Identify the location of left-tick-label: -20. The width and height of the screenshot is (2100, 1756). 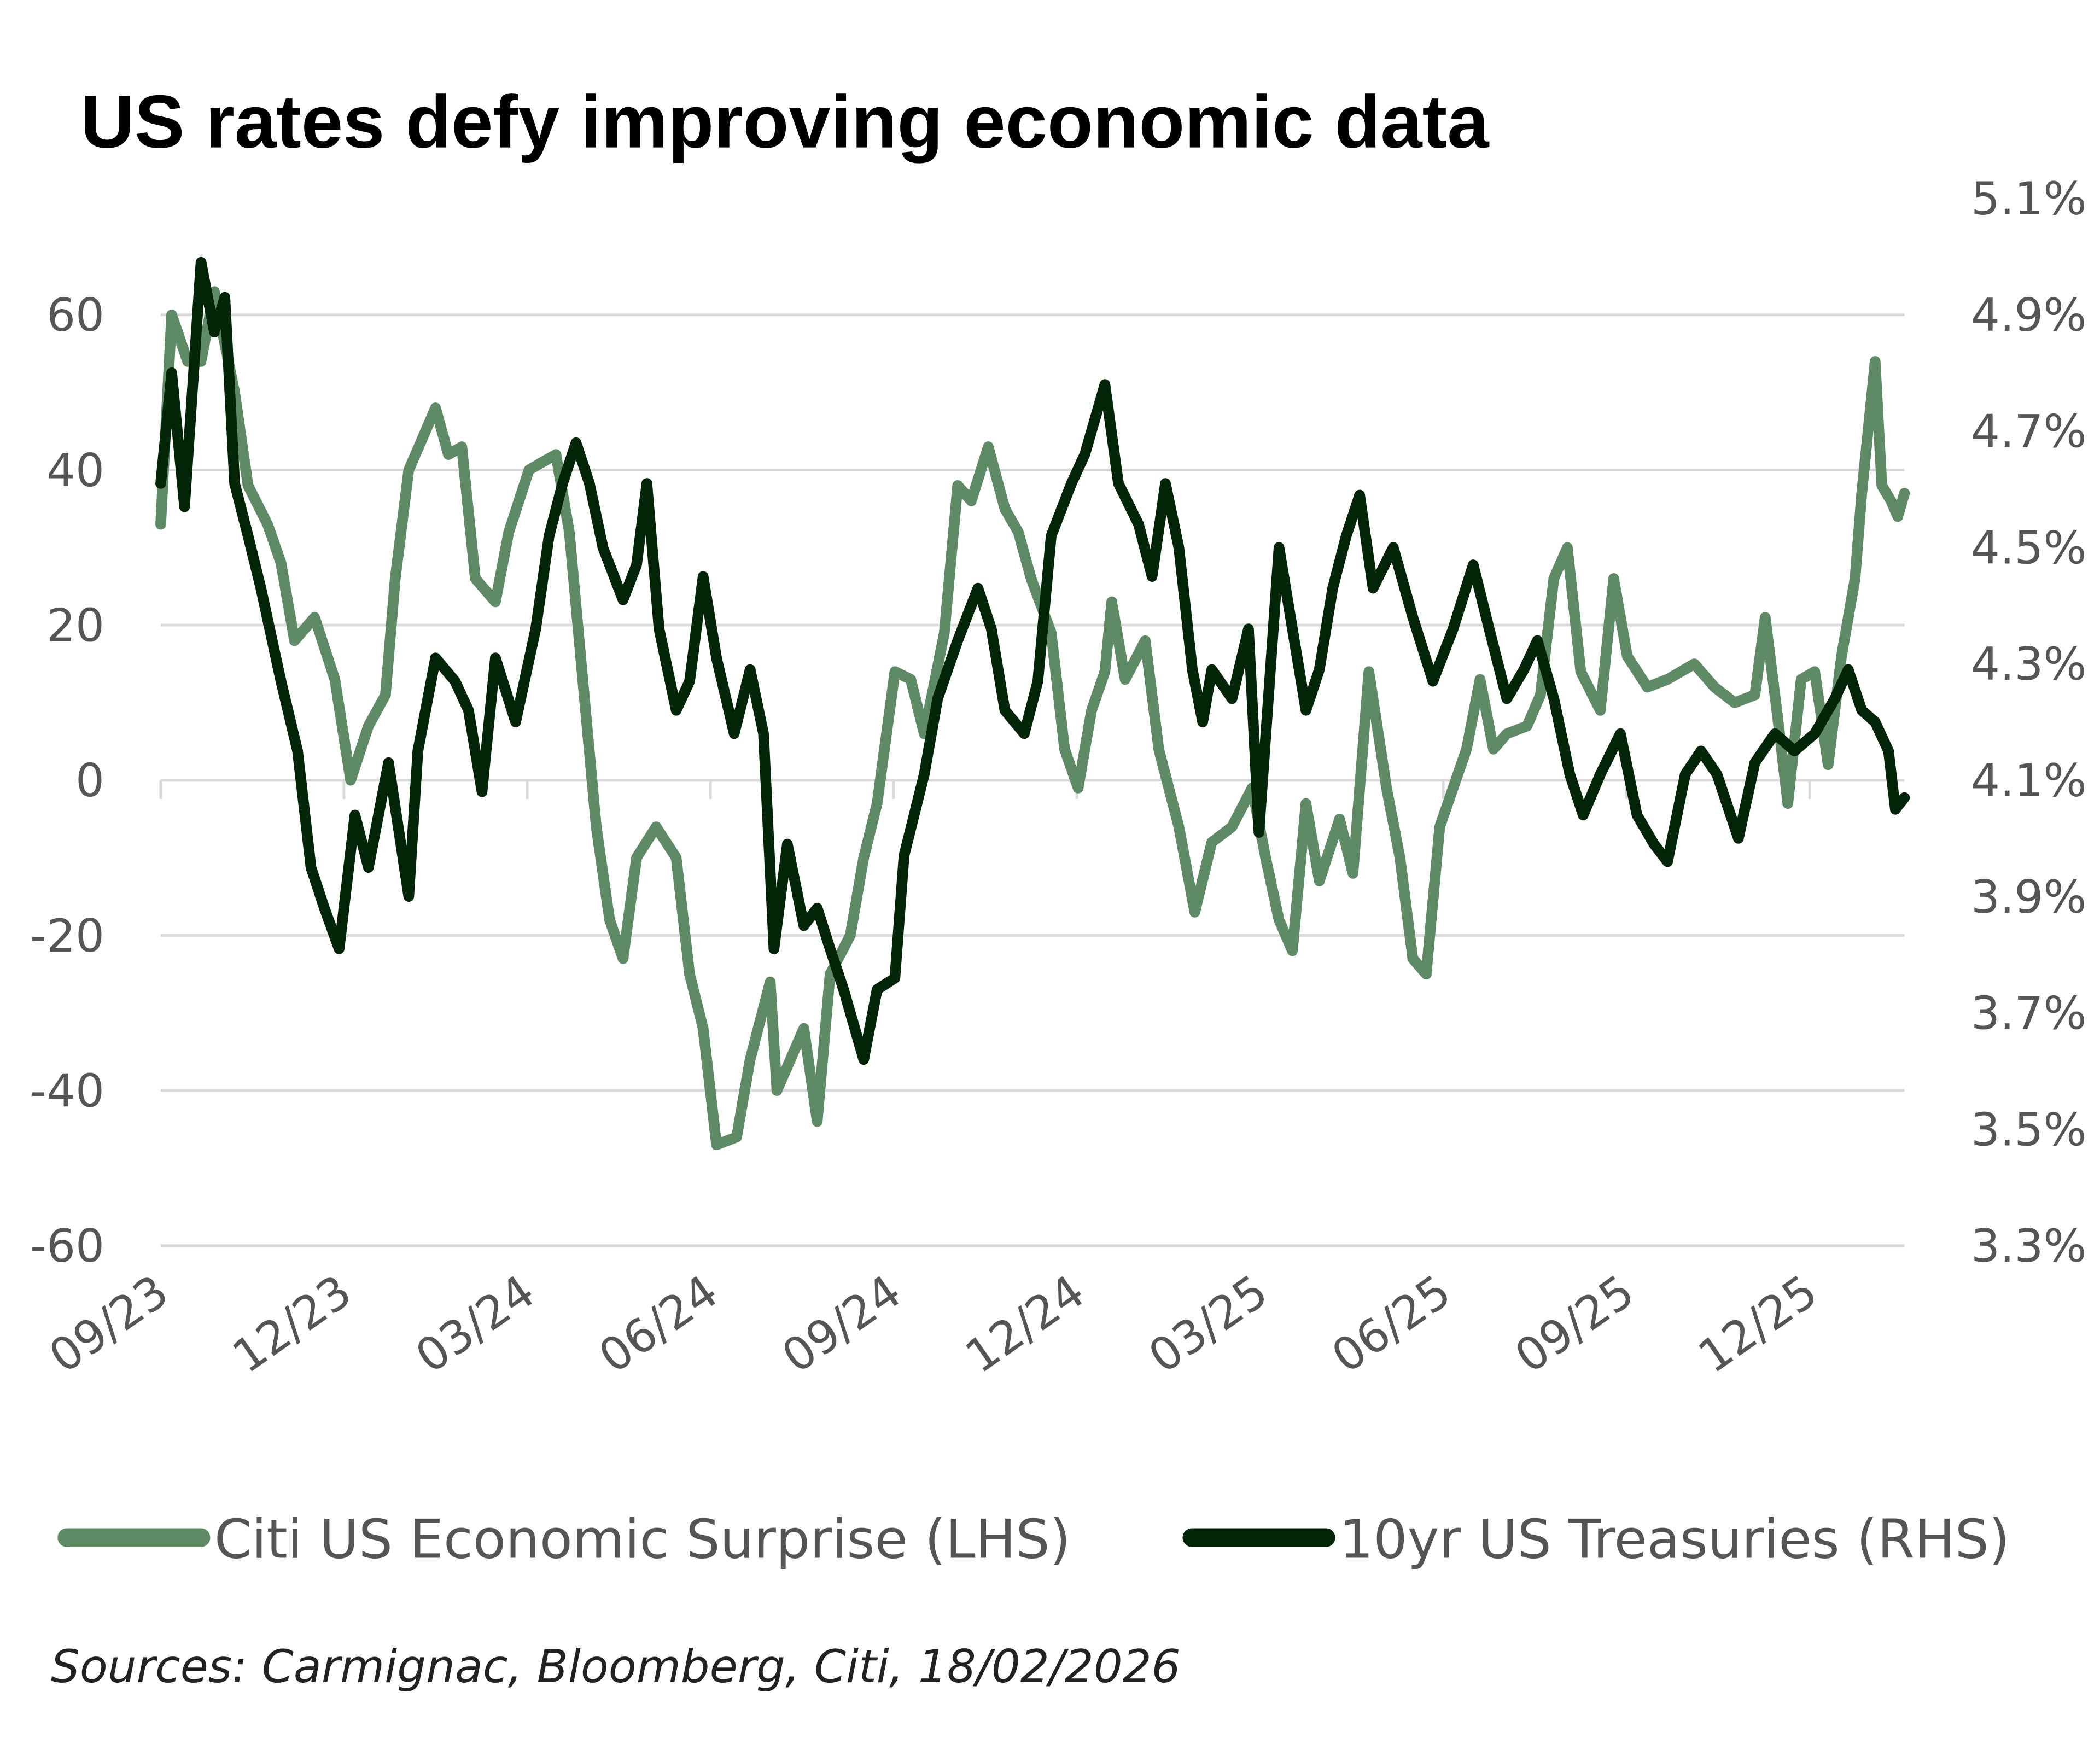
(67, 936).